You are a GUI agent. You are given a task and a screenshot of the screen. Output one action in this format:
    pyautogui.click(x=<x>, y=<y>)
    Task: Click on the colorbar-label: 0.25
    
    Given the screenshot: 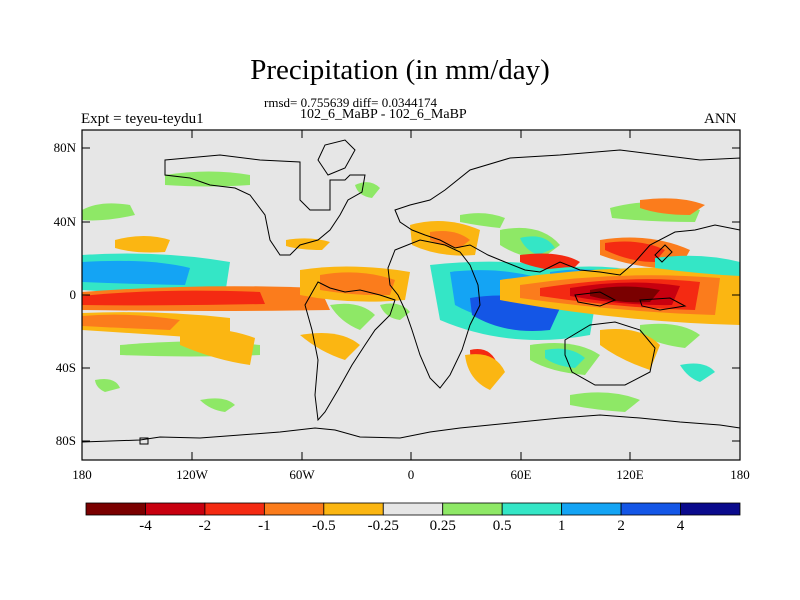 What is the action you would take?
    pyautogui.click(x=442, y=526)
    